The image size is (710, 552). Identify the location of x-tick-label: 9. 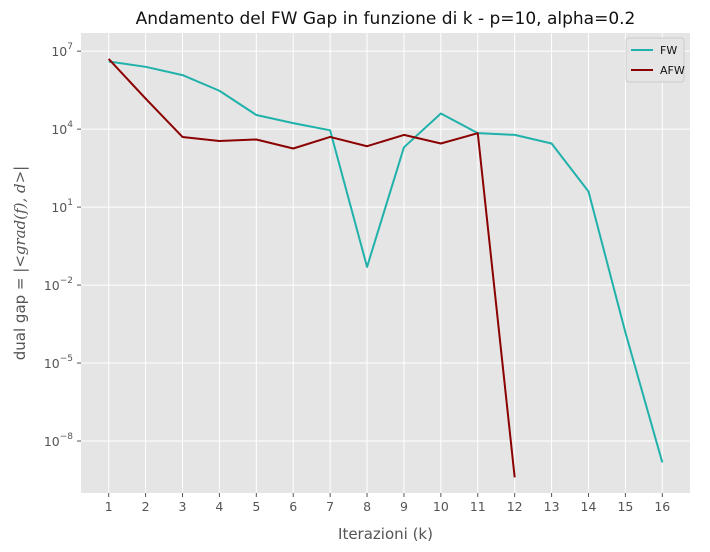
(404, 506).